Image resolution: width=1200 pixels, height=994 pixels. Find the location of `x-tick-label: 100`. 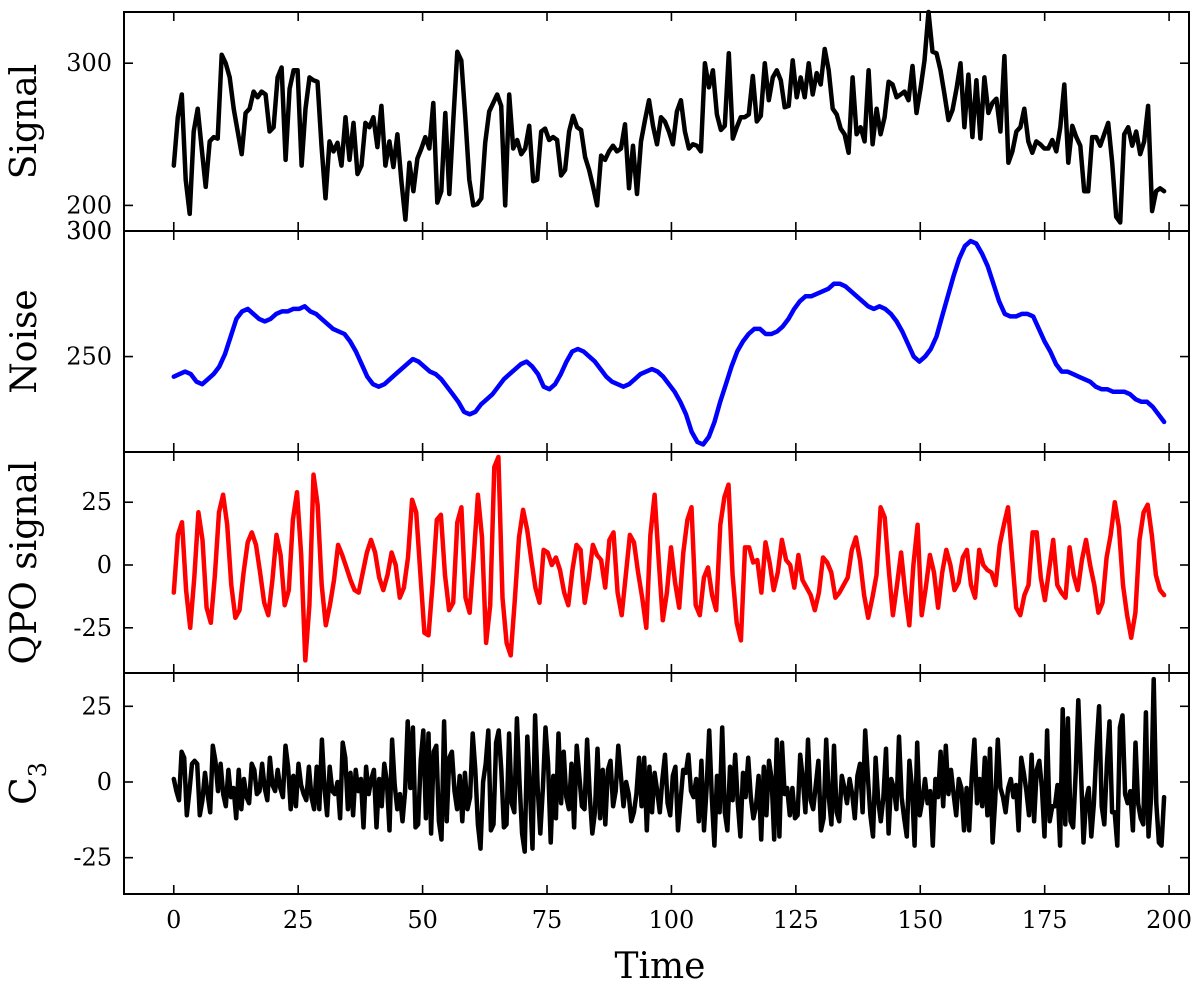

x-tick-label: 100 is located at coordinates (672, 920).